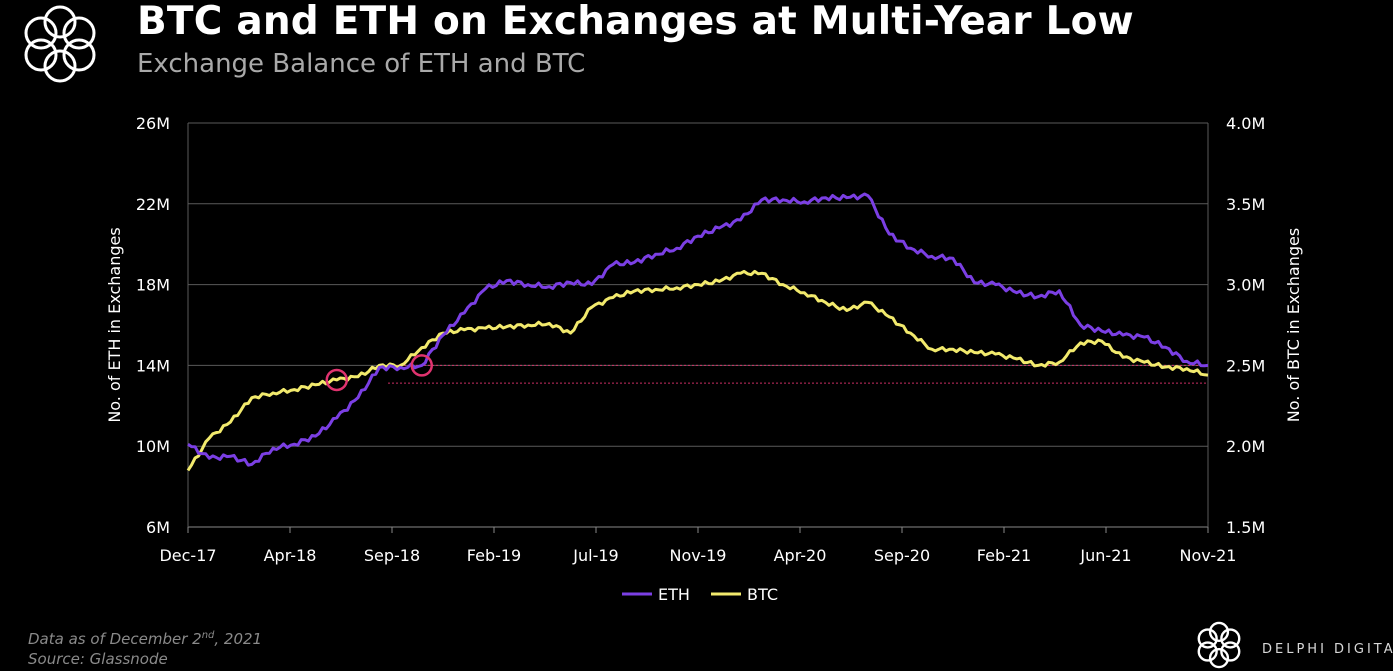 The height and width of the screenshot is (671, 1393). Describe the element at coordinates (153, 365) in the screenshot. I see `y-left-tick-label: 14M` at that location.